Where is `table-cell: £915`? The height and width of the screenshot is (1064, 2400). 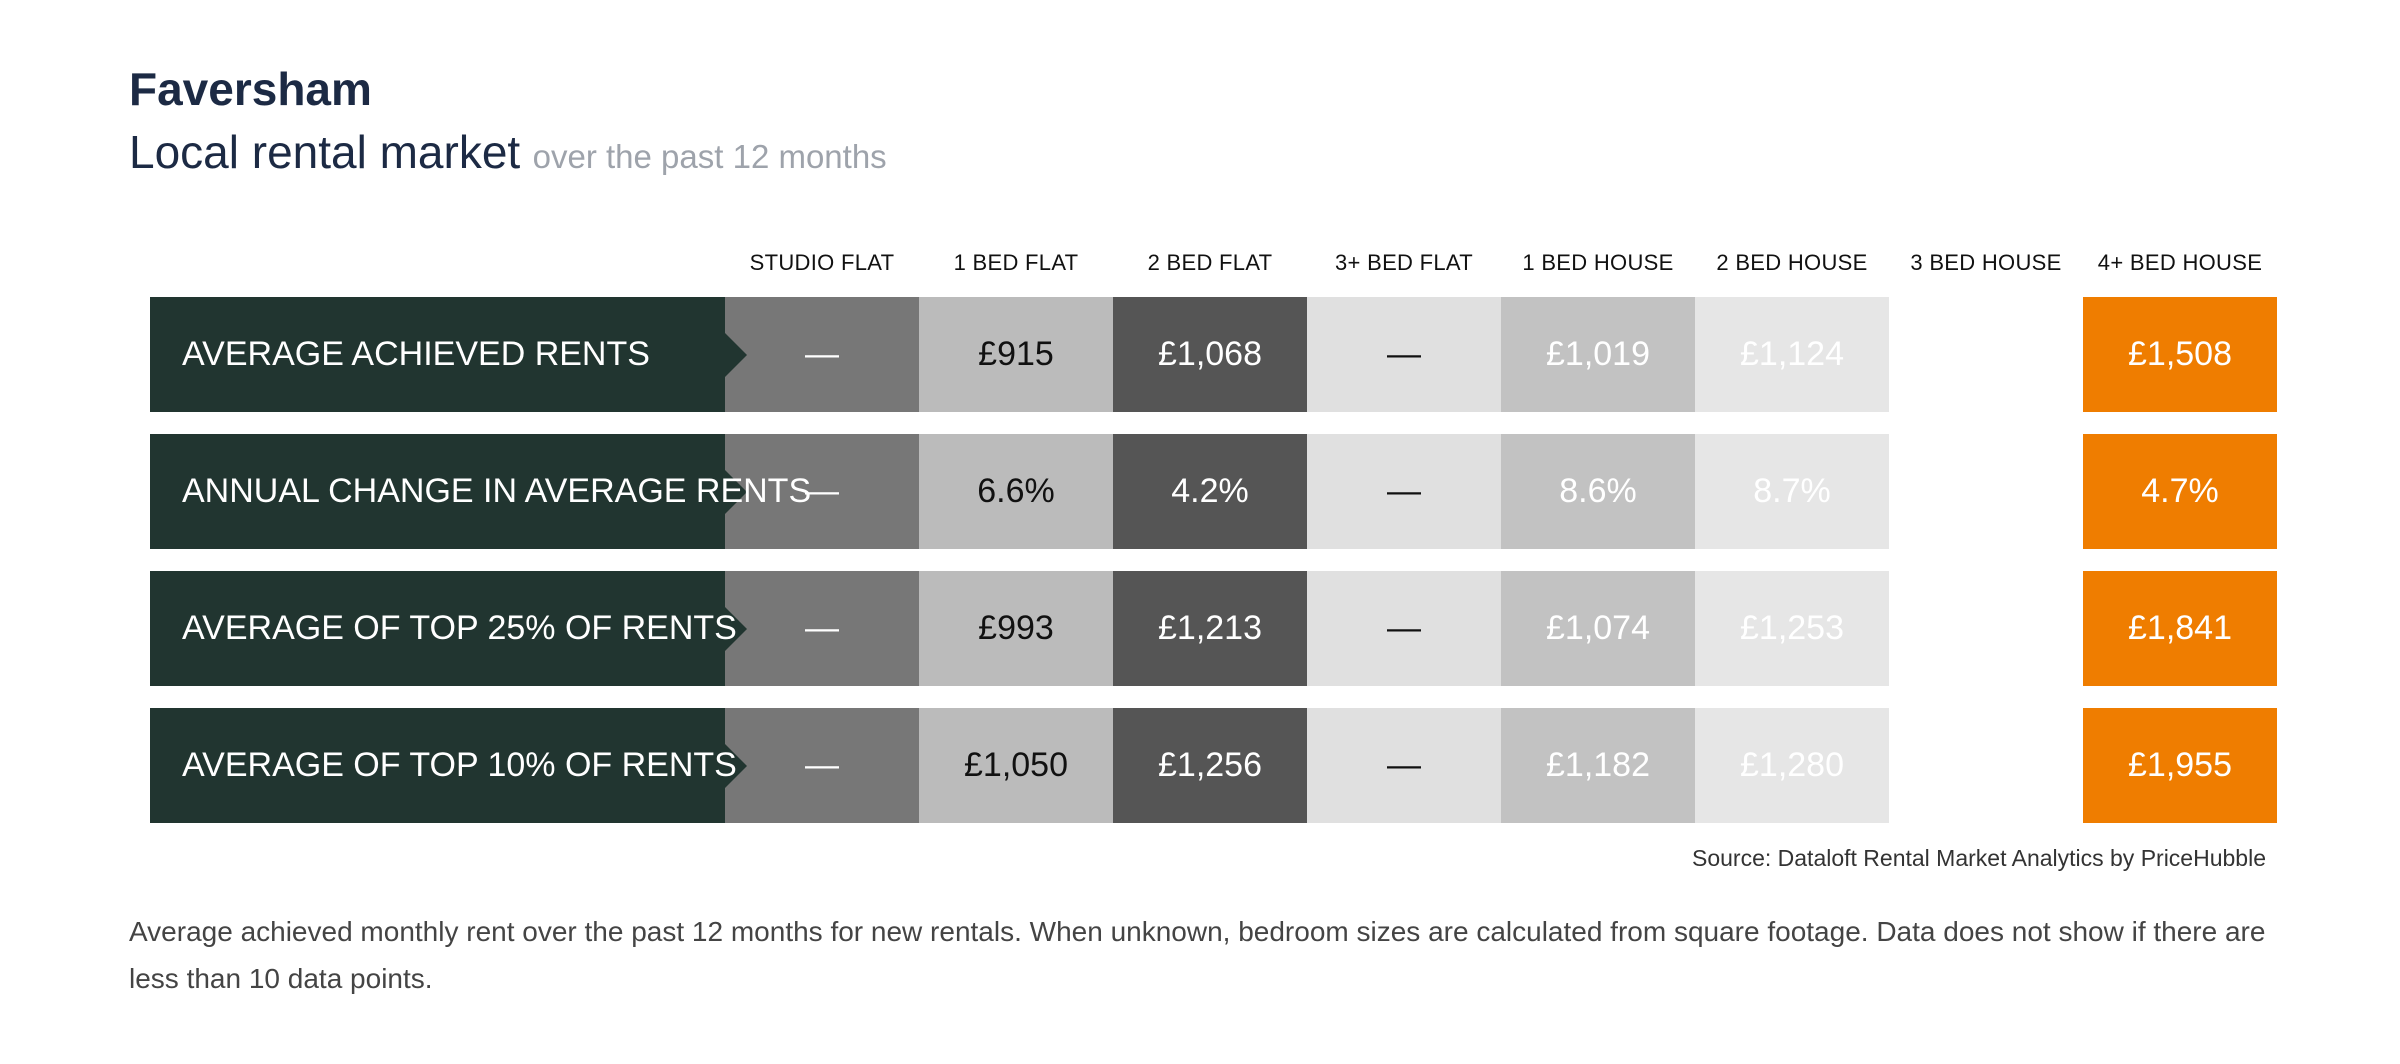
table-cell: £915 is located at coordinates (1016, 354).